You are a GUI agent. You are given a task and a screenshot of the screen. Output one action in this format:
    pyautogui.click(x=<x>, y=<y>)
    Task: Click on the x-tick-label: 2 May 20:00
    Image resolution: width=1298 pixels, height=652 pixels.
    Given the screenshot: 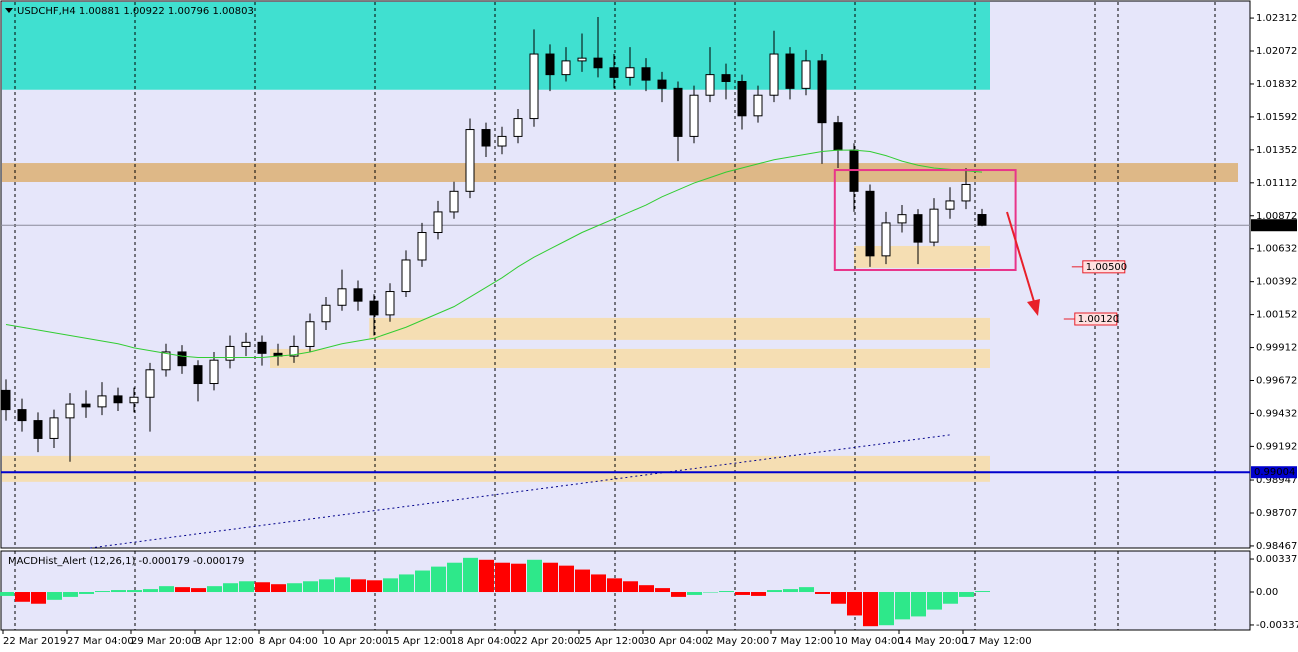 What is the action you would take?
    pyautogui.click(x=738, y=641)
    